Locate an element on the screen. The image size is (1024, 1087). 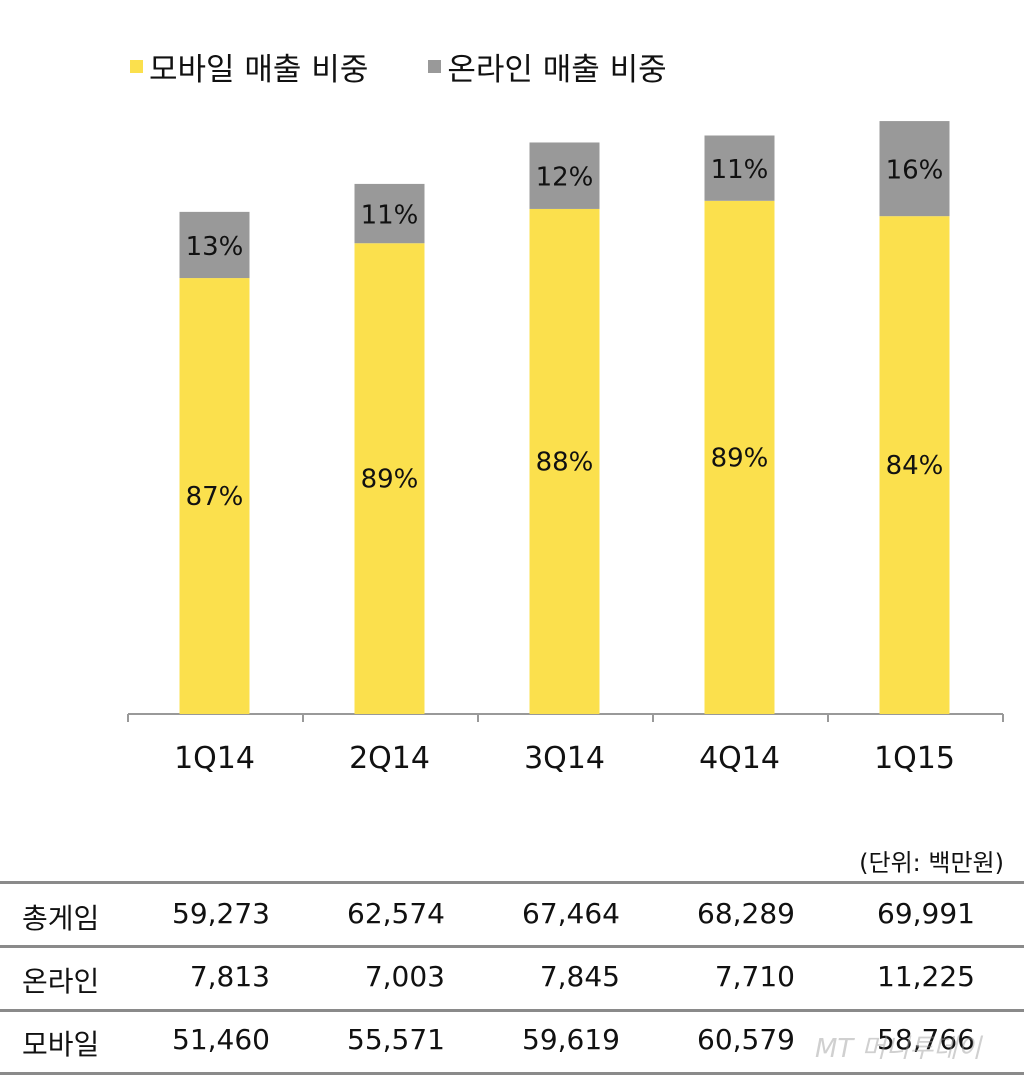
unit-label: (단위: 백만원) is located at coordinates (931, 863).